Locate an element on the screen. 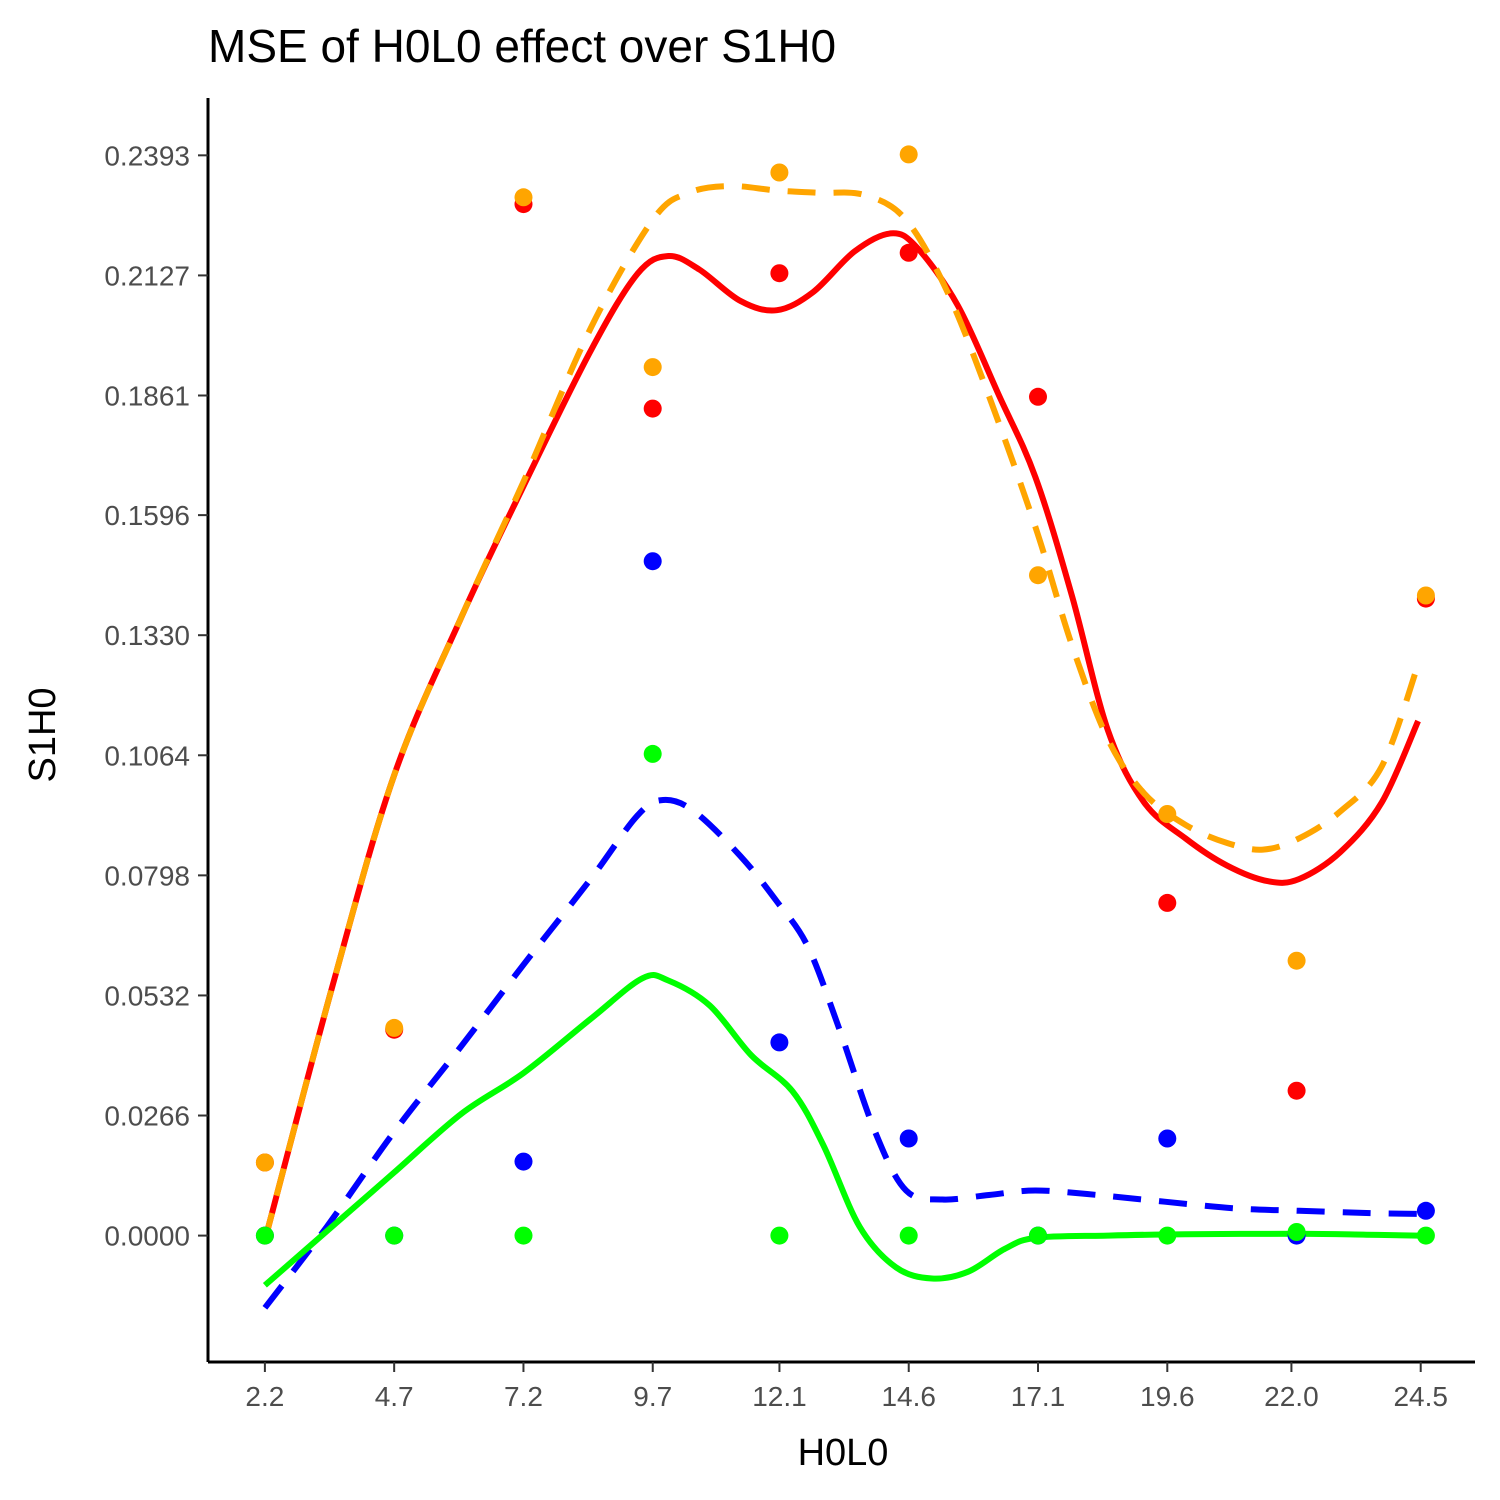 This screenshot has height=1500, width=1500. chart-title: MSE of H0L0 effect over S1H0 is located at coordinates (522, 46).